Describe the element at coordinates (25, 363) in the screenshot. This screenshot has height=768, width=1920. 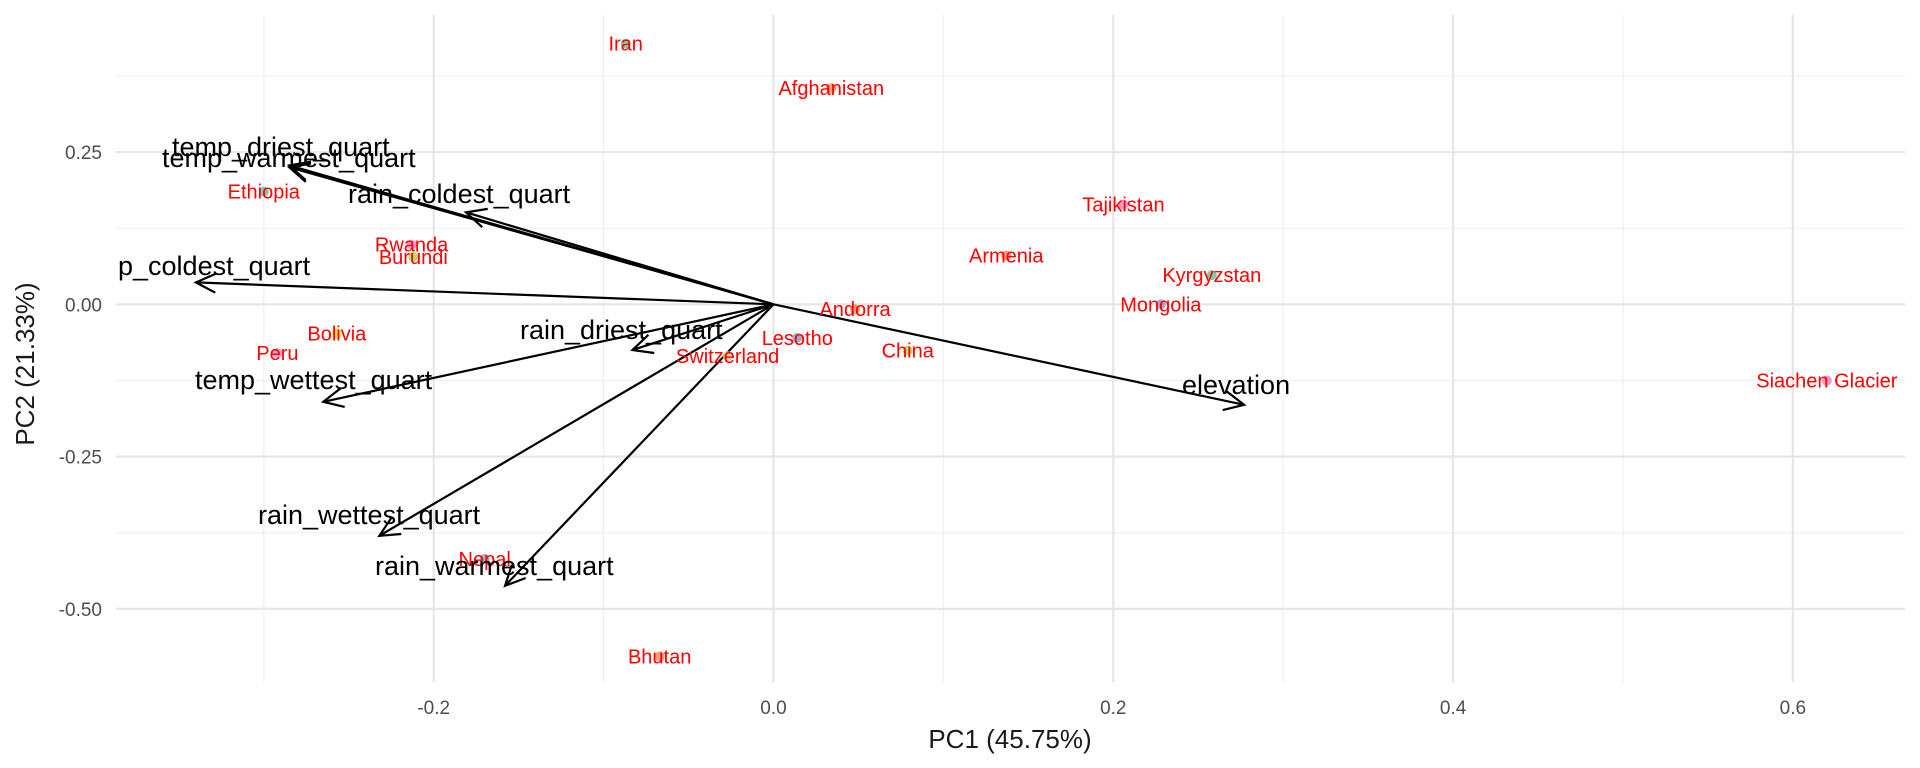
I see `y-axis-title: PC2 (21.33%)` at that location.